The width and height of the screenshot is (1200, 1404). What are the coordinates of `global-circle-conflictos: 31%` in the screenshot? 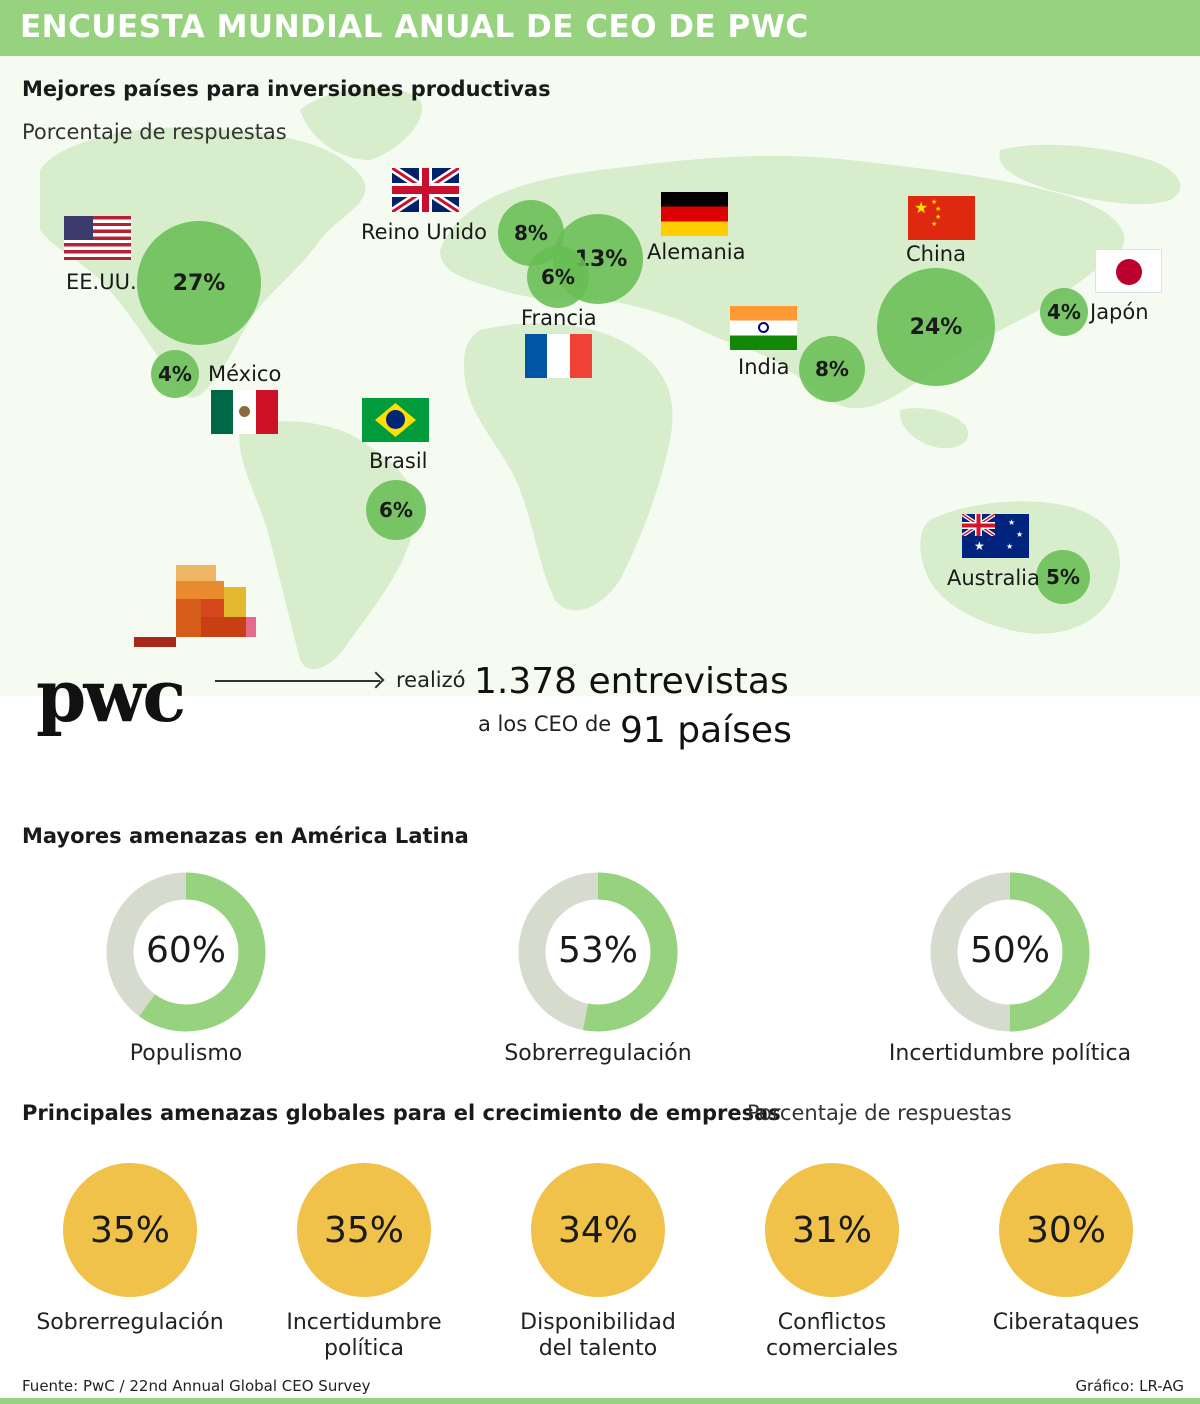 It's located at (832, 1230).